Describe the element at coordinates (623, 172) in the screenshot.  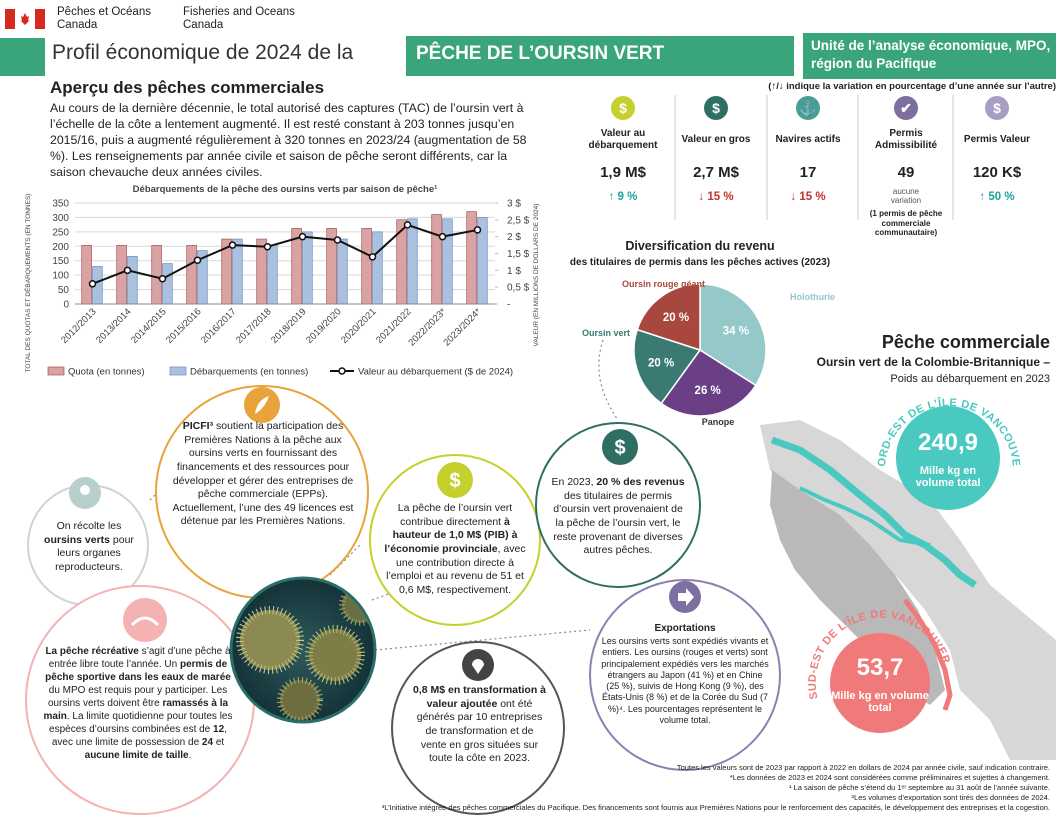
I see `kpi-value: 1,9 M$` at that location.